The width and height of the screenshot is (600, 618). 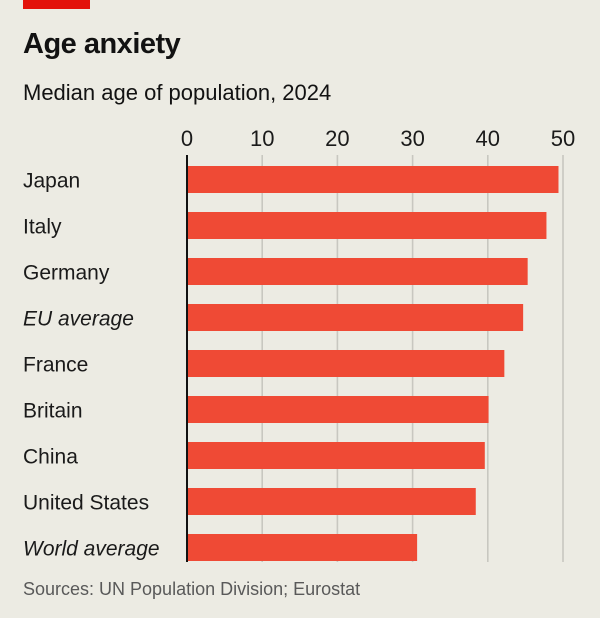 What do you see at coordinates (187, 138) in the screenshot?
I see `x-tick-label: 0` at bounding box center [187, 138].